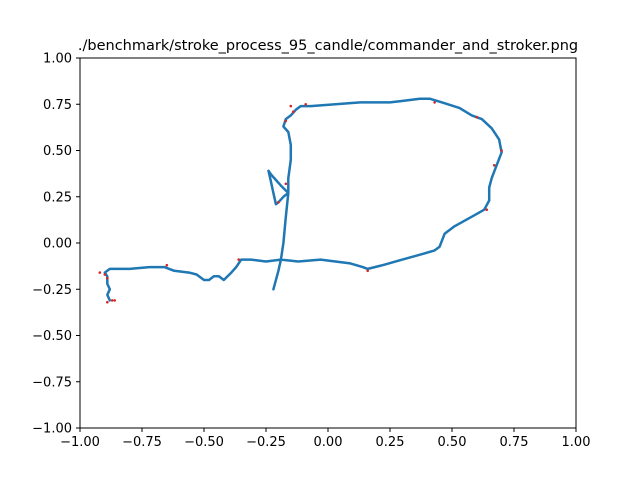 This screenshot has height=480, width=640. Describe the element at coordinates (204, 442) in the screenshot. I see `x-tick-label: −0.50` at that location.